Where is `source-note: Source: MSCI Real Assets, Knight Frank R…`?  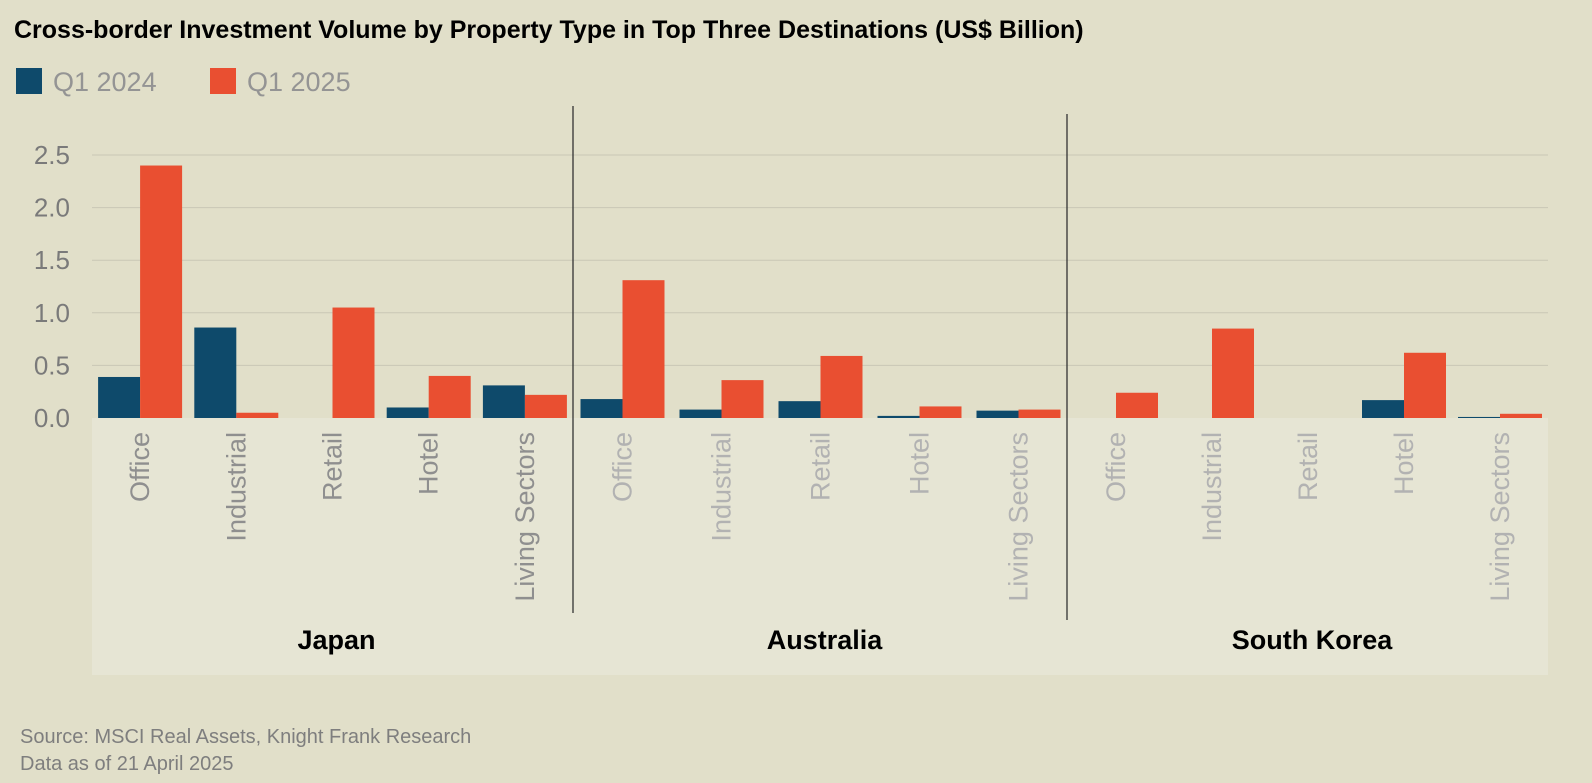 source-note: Source: MSCI Real Assets, Knight Frank R… is located at coordinates (245, 751).